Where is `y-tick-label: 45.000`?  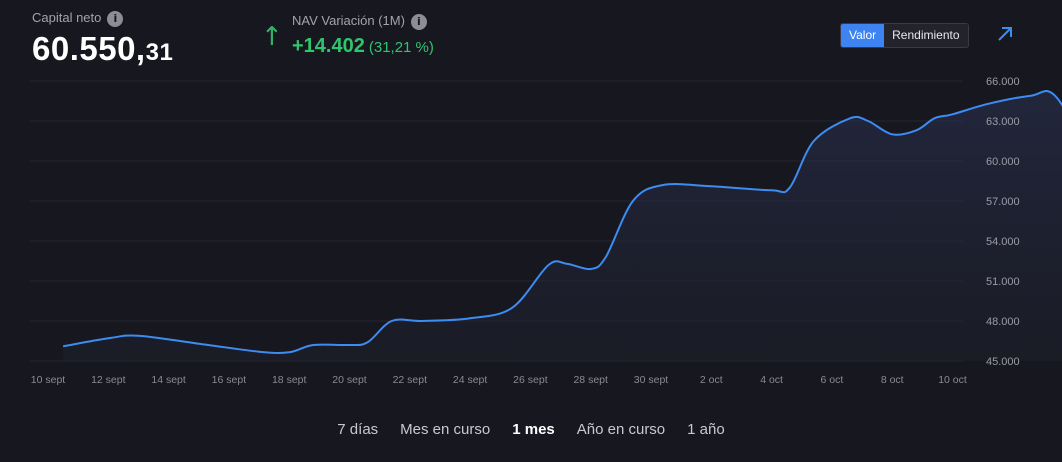
y-tick-label: 45.000 is located at coordinates (1003, 362).